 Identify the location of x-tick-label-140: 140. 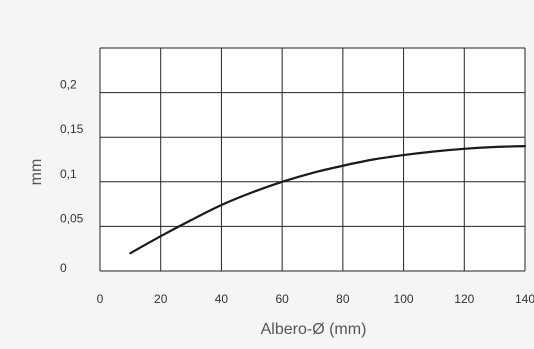
(524, 299).